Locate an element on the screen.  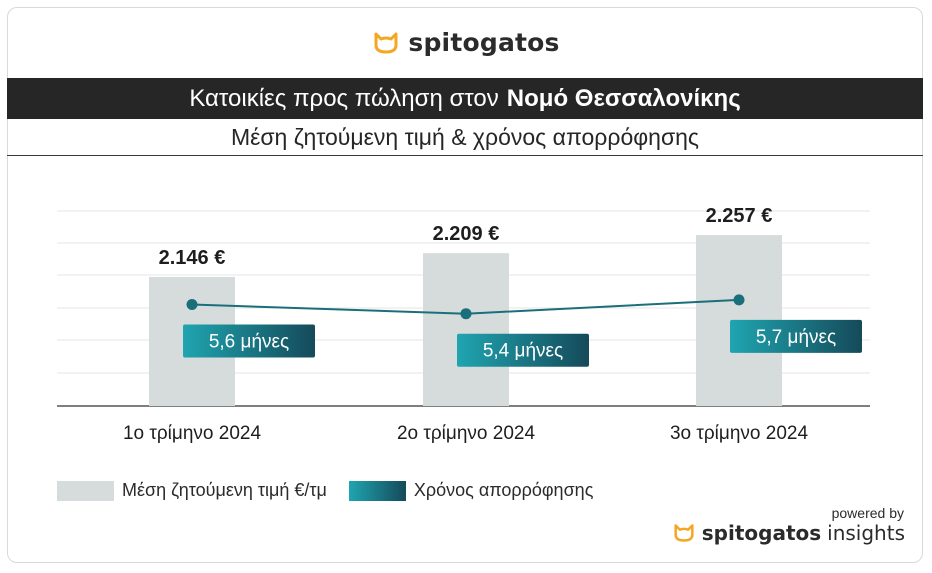
legend-label-absorption: Χρόνος απορρόφησης is located at coordinates (503, 490).